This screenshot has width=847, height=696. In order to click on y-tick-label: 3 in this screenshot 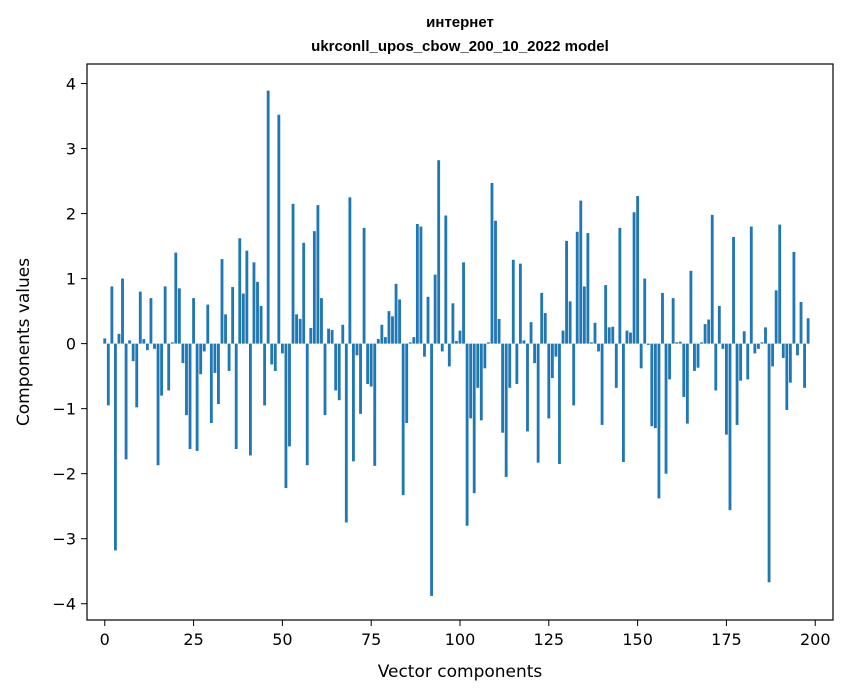, I will do `click(71, 149)`.